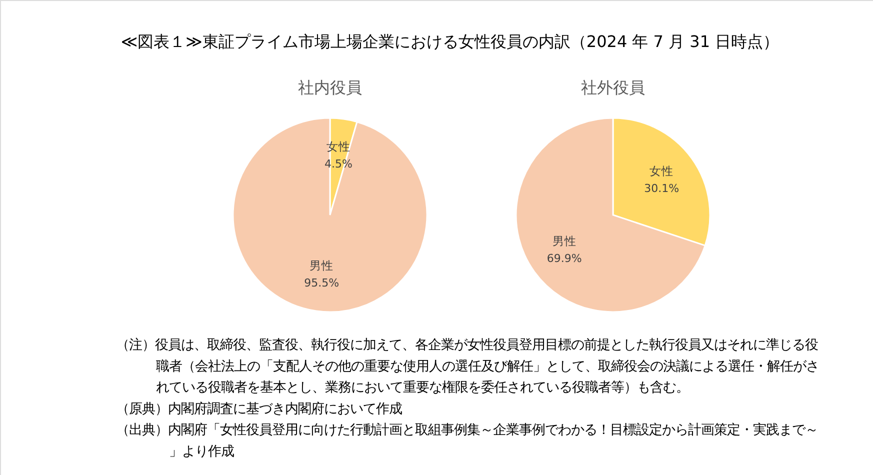 The image size is (873, 475). Describe the element at coordinates (450, 41) in the screenshot. I see `text: ≪図表１≫東証プライム市場上場企業における女性役員の内訳（2024 年 7 月 31 日時点）` at that location.